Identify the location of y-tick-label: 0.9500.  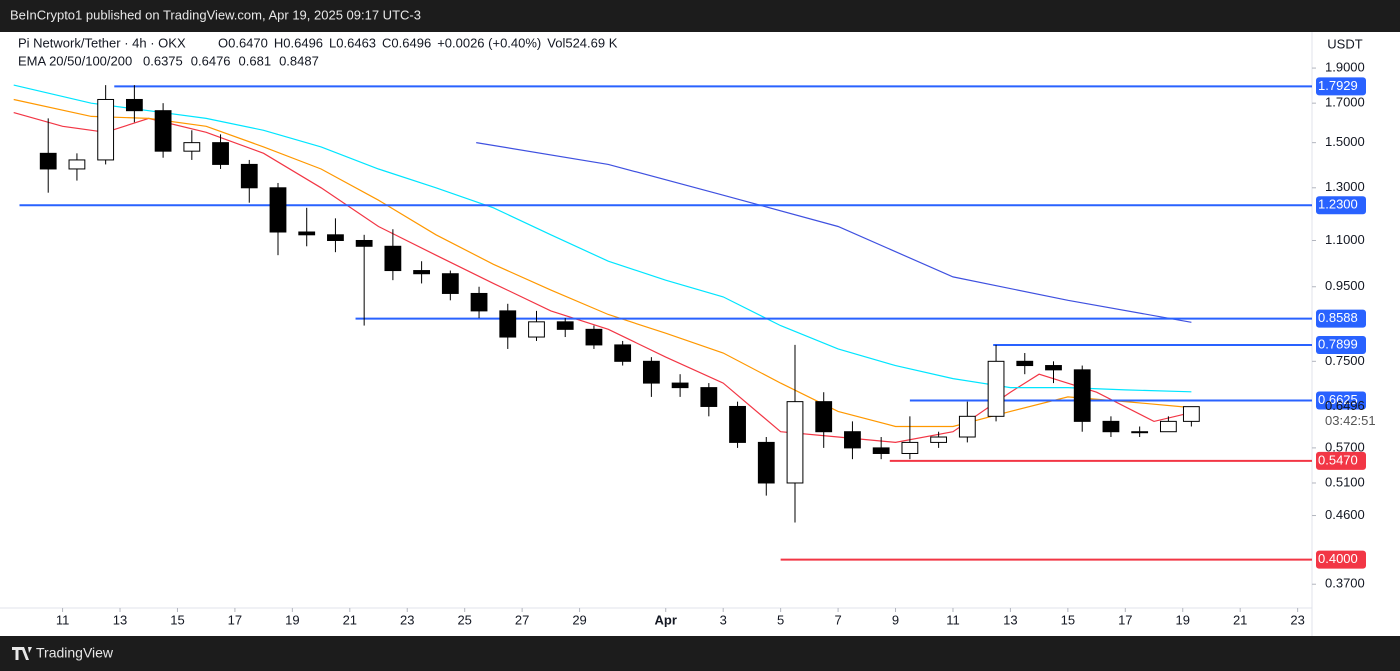
(1345, 285).